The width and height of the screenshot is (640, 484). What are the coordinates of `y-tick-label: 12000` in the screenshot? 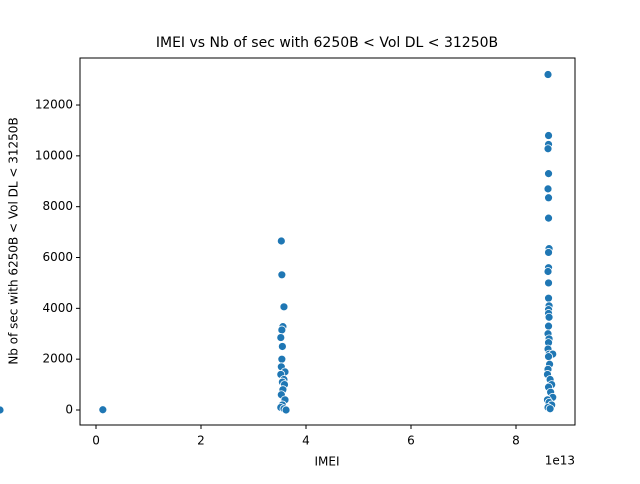 It's located at (54, 105).